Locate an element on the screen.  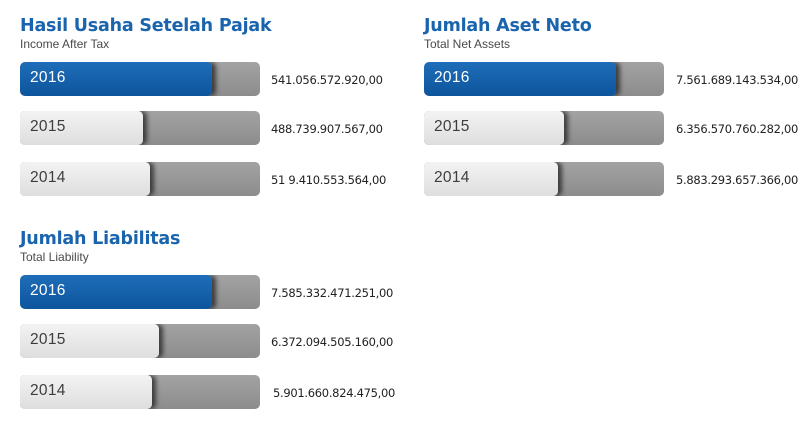
panel-title: Jumlah Aset Neto is located at coordinates (508, 26).